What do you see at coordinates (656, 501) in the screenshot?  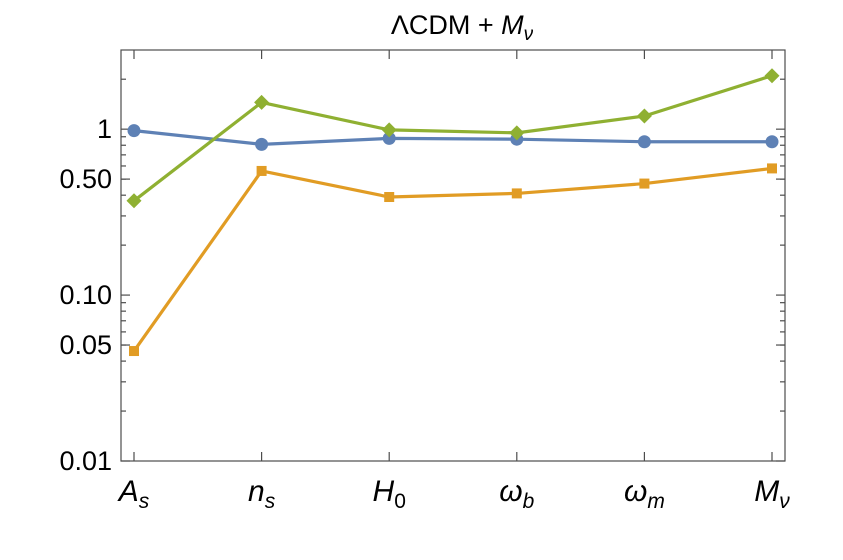 I see `x-tick-label-sub: m` at bounding box center [656, 501].